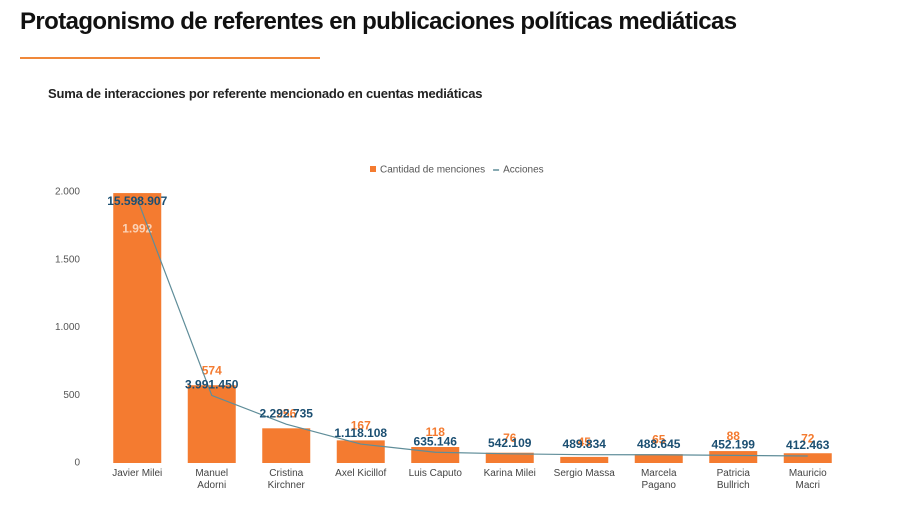 The image size is (900, 505). What do you see at coordinates (436, 441) in the screenshot?
I see `line-value-label: 635.146` at bounding box center [436, 441].